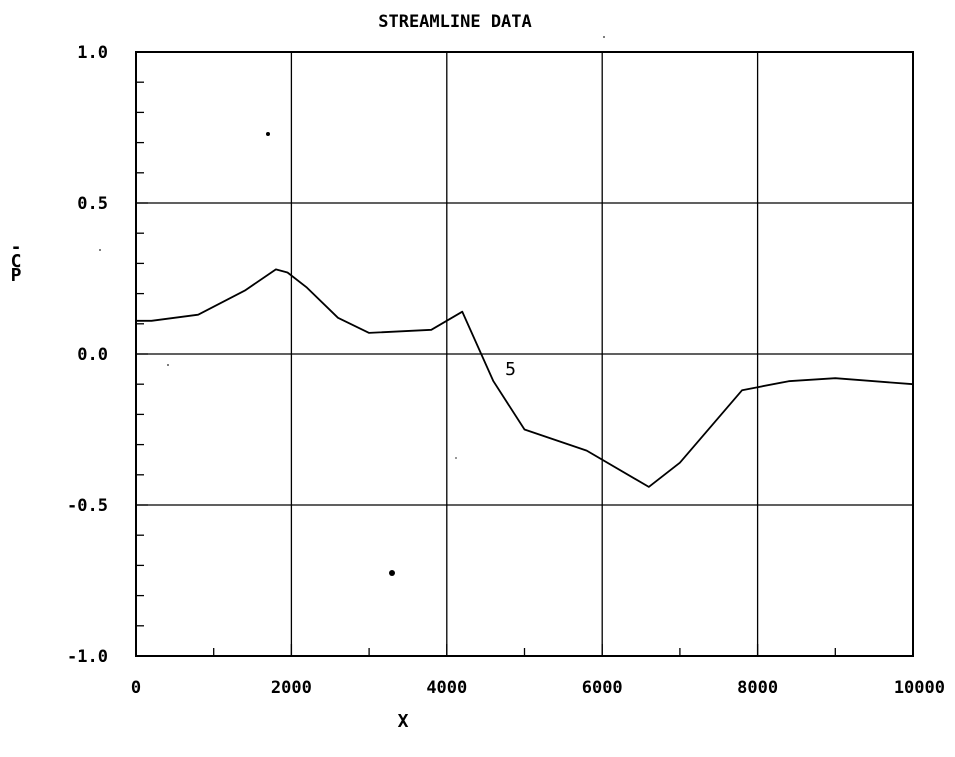 This screenshot has height=757, width=955. What do you see at coordinates (446, 688) in the screenshot?
I see `x-tick-label: 4000` at bounding box center [446, 688].